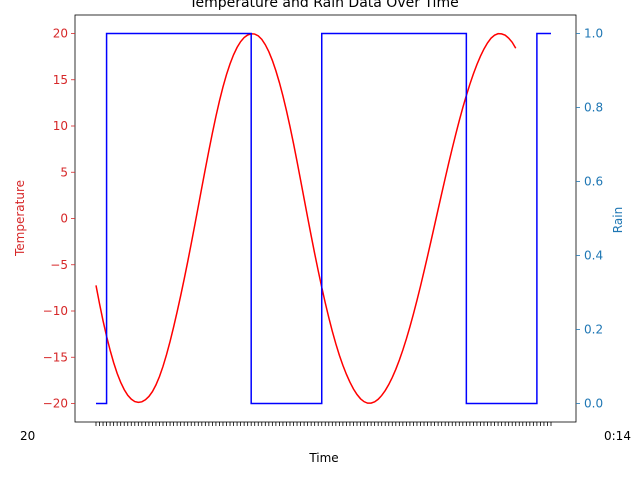  I want to click on left-y-tick-label: −20, so click(55, 404).